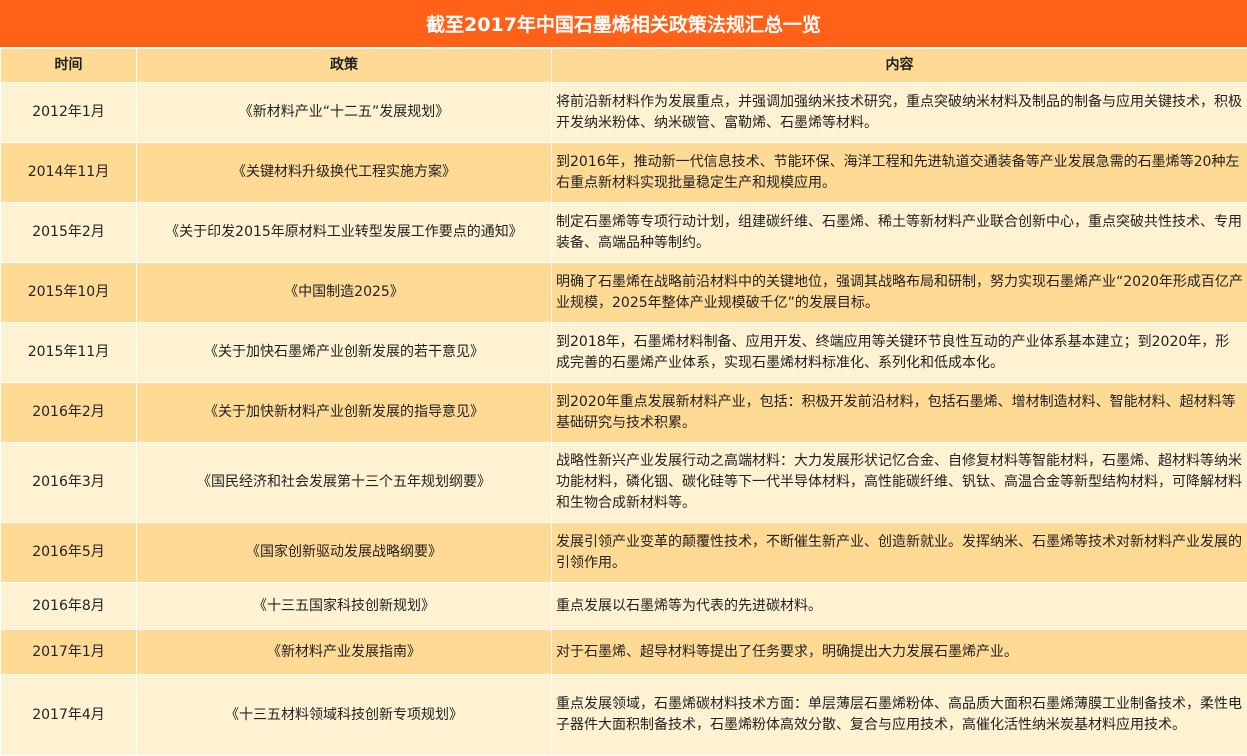 This screenshot has width=1247, height=756. What do you see at coordinates (899, 652) in the screenshot?
I see `cell-content: 对于石墨烯、超导材料等提出了任务要求，明确提出大力发展石墨烯产业。` at bounding box center [899, 652].